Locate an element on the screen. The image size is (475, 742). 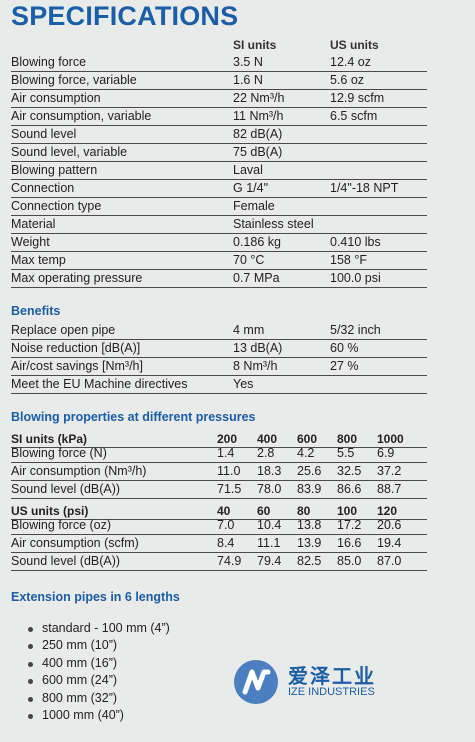
blow-value: 25.6 is located at coordinates (309, 471).